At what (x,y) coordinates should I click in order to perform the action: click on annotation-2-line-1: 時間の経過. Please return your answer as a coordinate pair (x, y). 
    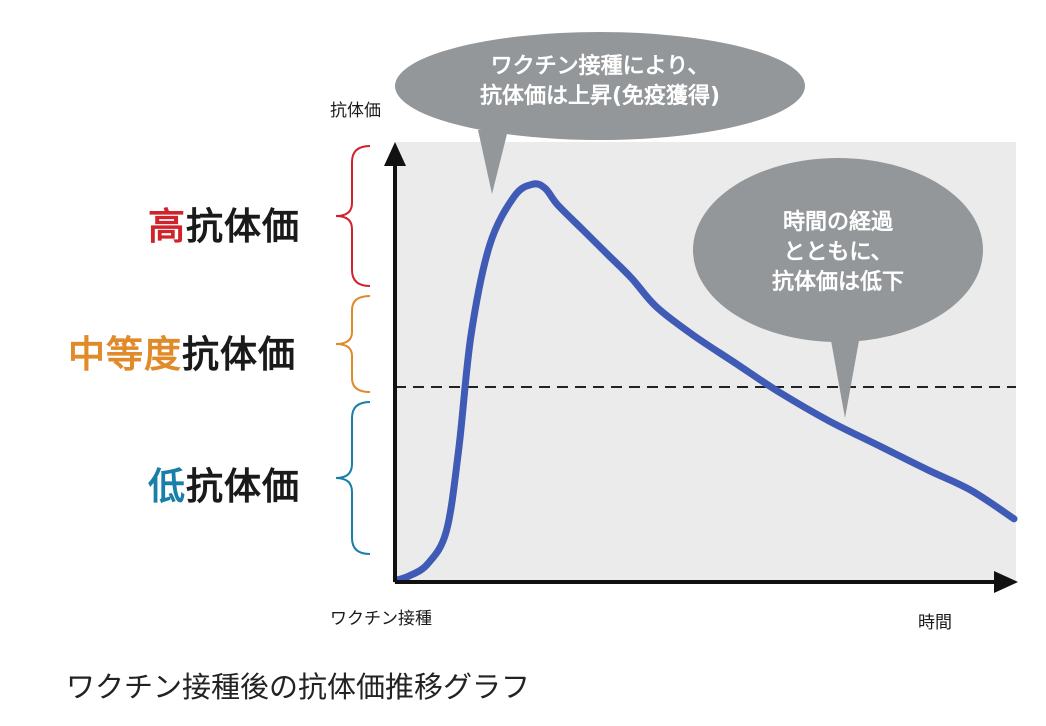
    Looking at the image, I should click on (837, 222).